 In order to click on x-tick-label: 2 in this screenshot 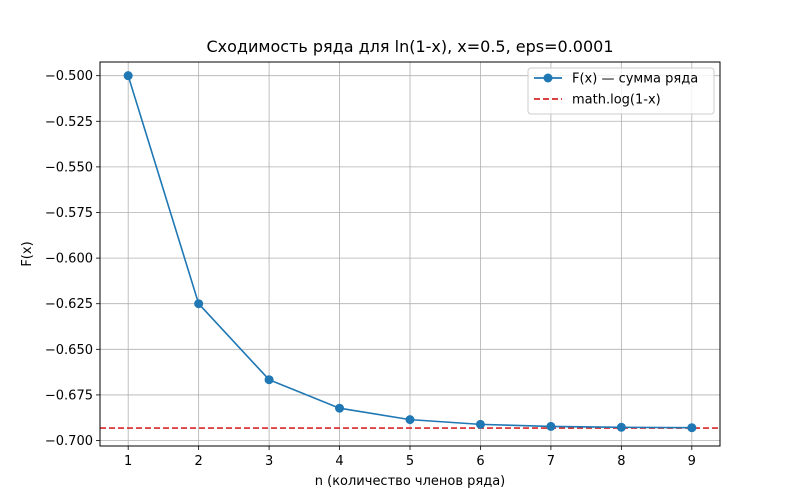, I will do `click(198, 461)`.